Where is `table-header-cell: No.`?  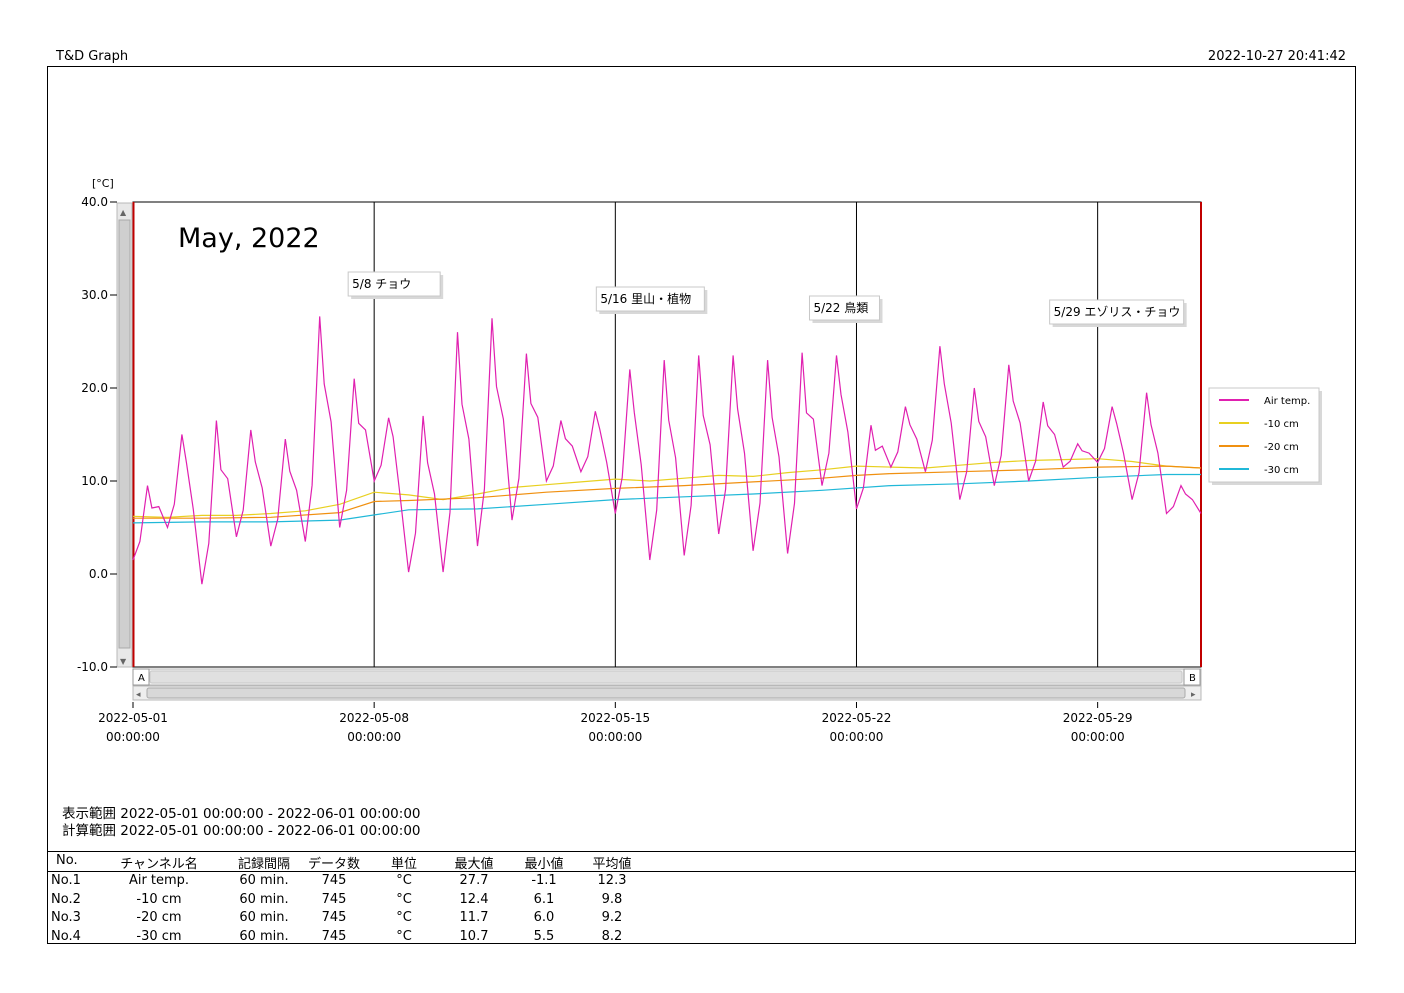 table-header-cell: No. is located at coordinates (67, 860).